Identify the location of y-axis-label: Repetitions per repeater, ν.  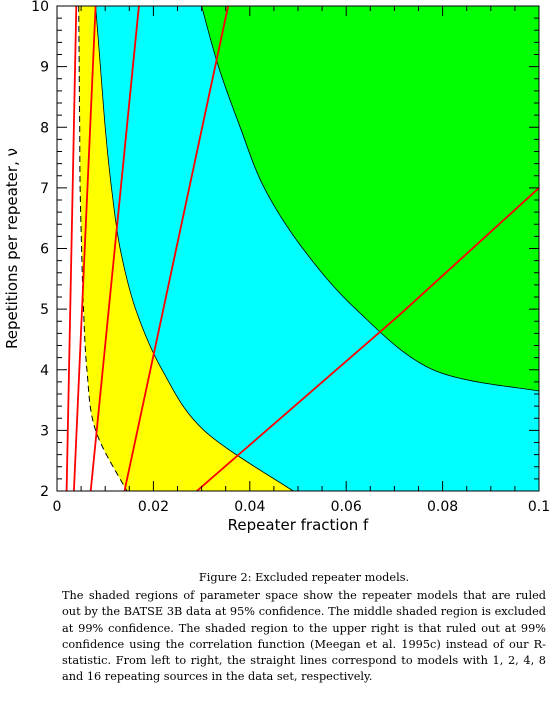
(12, 248).